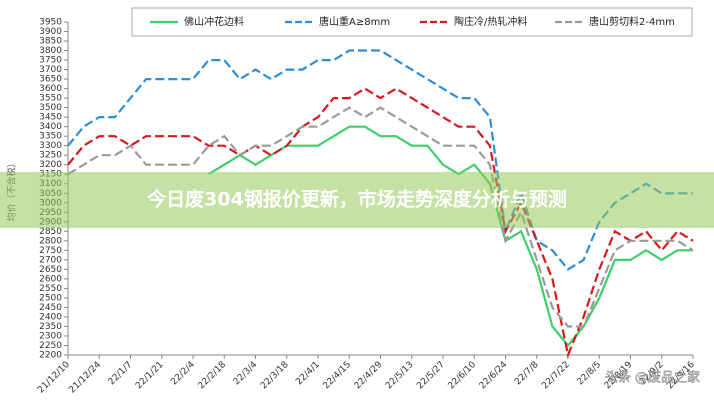  I want to click on banner-title: 今日废304钢报价更新，市场走势深度分析与预测, so click(356, 199).